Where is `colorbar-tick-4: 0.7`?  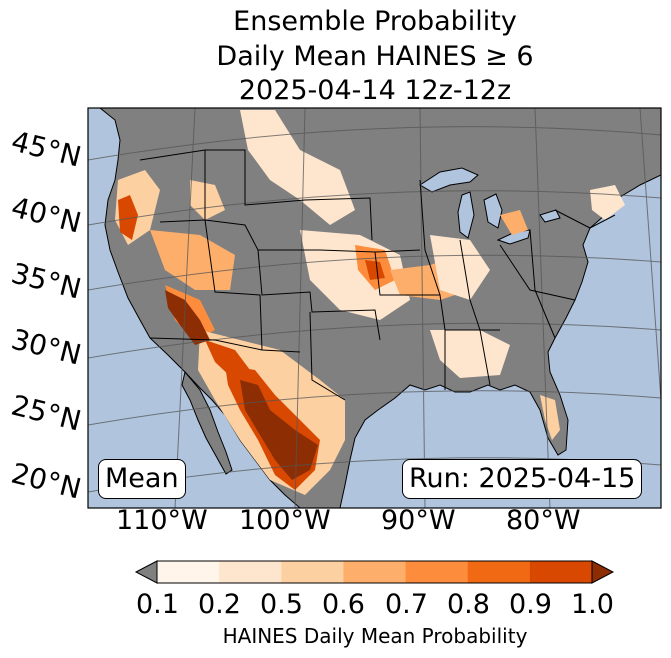 colorbar-tick-4: 0.7 is located at coordinates (406, 604).